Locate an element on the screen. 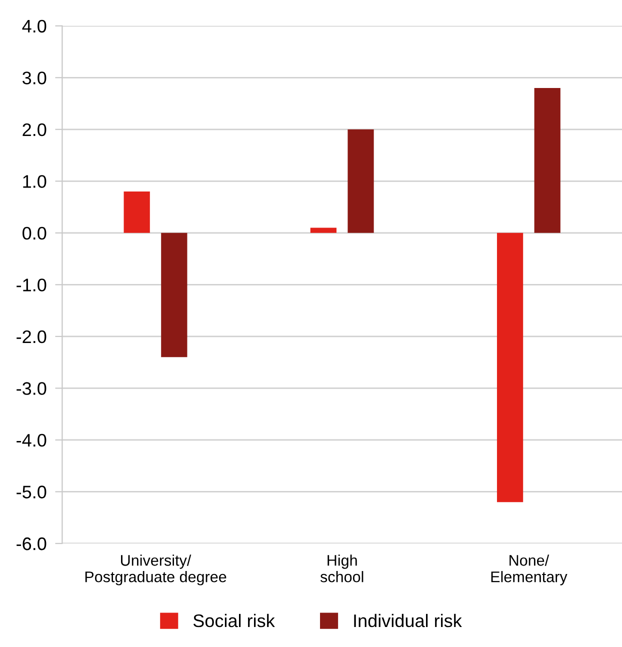 The image size is (622, 647). y-tick-label: 1.0 is located at coordinates (34, 181).